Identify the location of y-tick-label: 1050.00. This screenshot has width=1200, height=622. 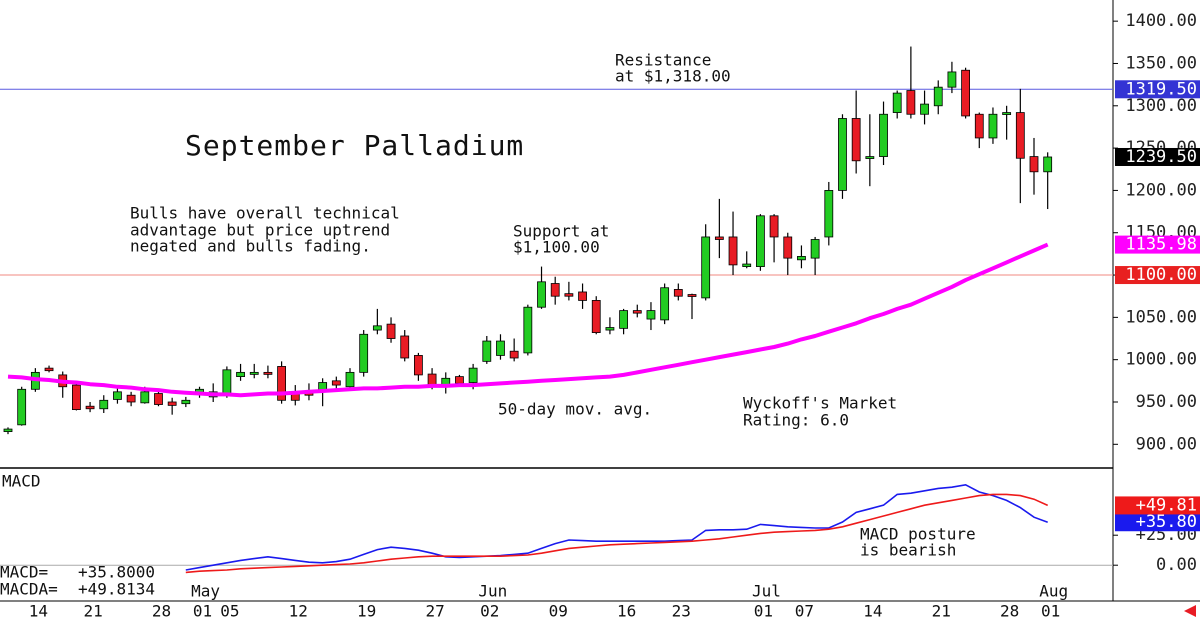
(1161, 317).